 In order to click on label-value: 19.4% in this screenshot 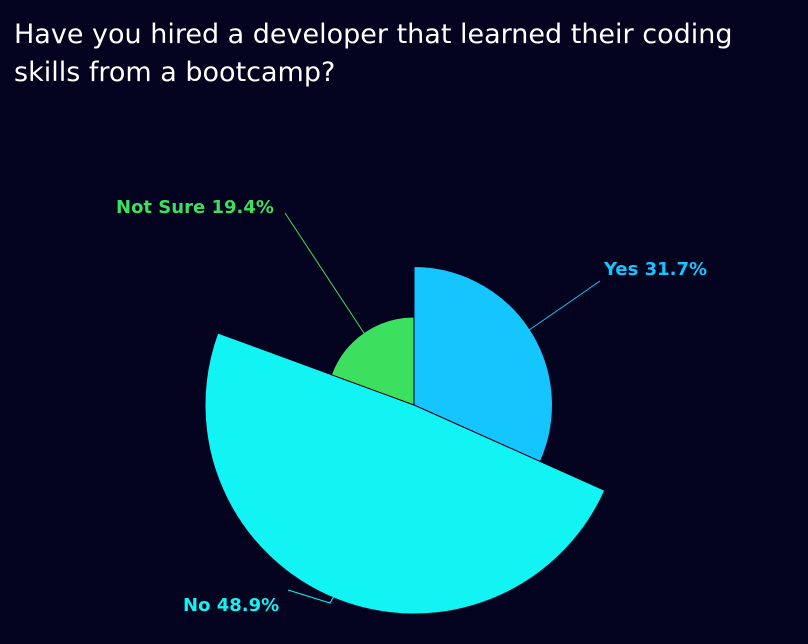, I will do `click(242, 207)`.